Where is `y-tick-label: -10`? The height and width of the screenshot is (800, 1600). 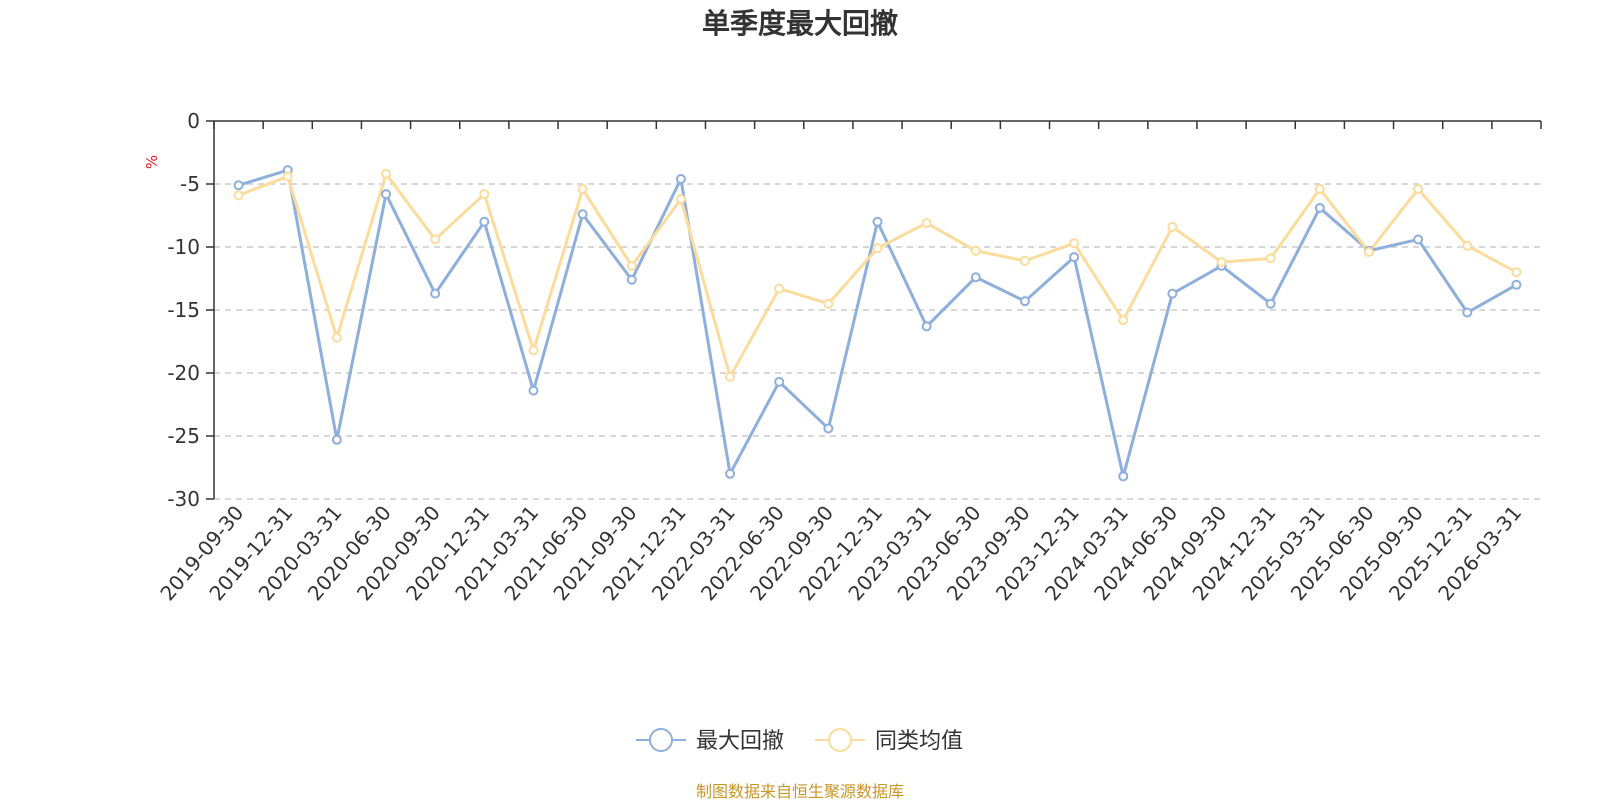 y-tick-label: -10 is located at coordinates (183, 247).